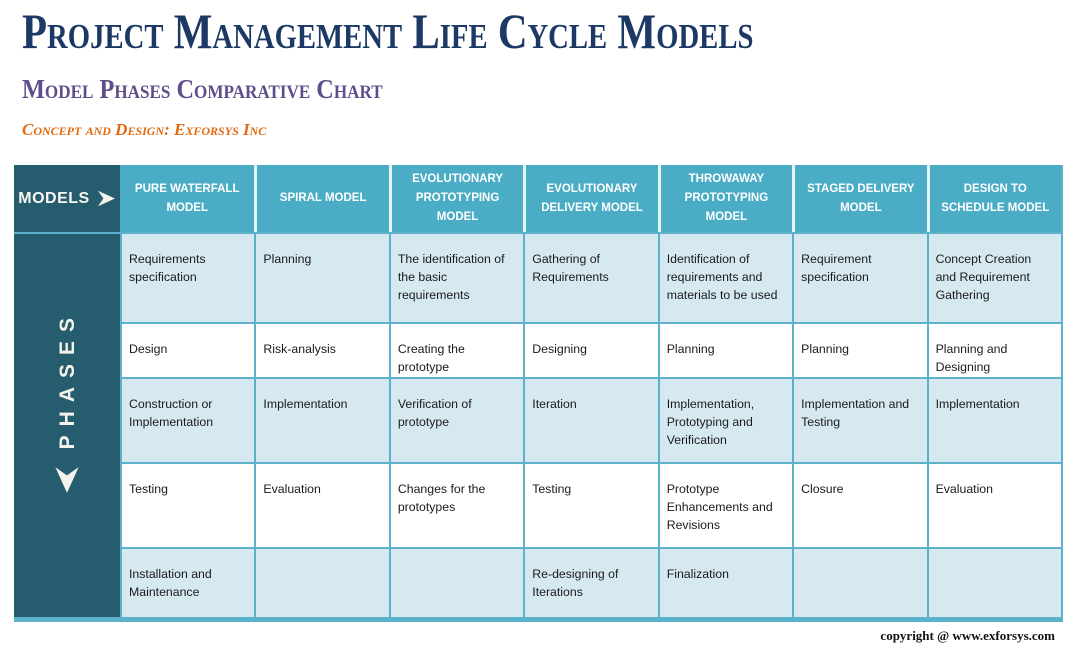 The height and width of the screenshot is (660, 1075). What do you see at coordinates (456, 419) in the screenshot?
I see `phase-cell: Verification of prototype` at bounding box center [456, 419].